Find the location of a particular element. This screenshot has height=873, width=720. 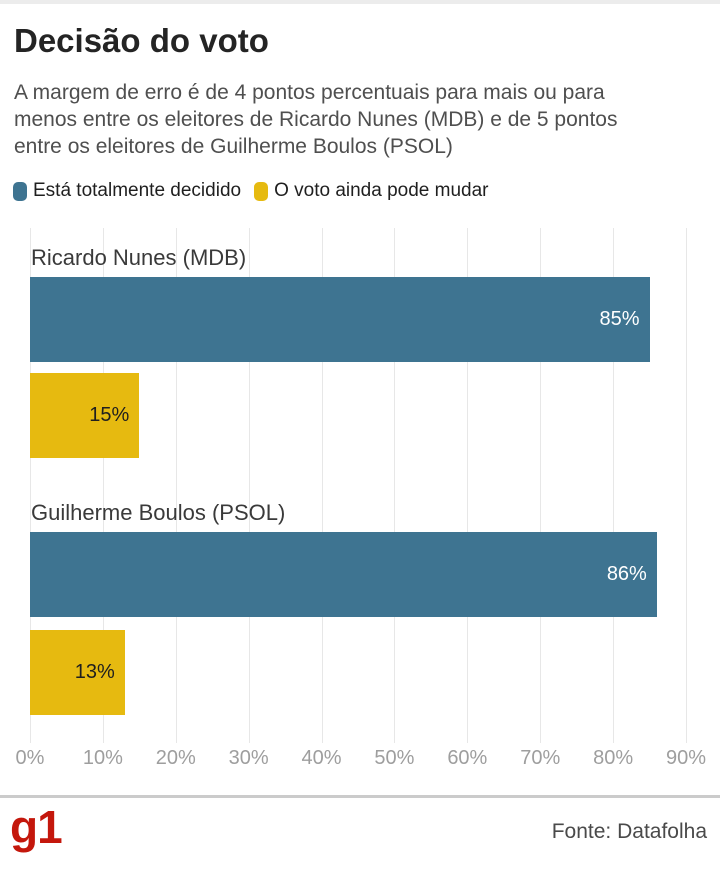

x-axis: 0% 10% 20% 30% 40% 50% 60% 70% 80% 90% is located at coordinates (361, 759).